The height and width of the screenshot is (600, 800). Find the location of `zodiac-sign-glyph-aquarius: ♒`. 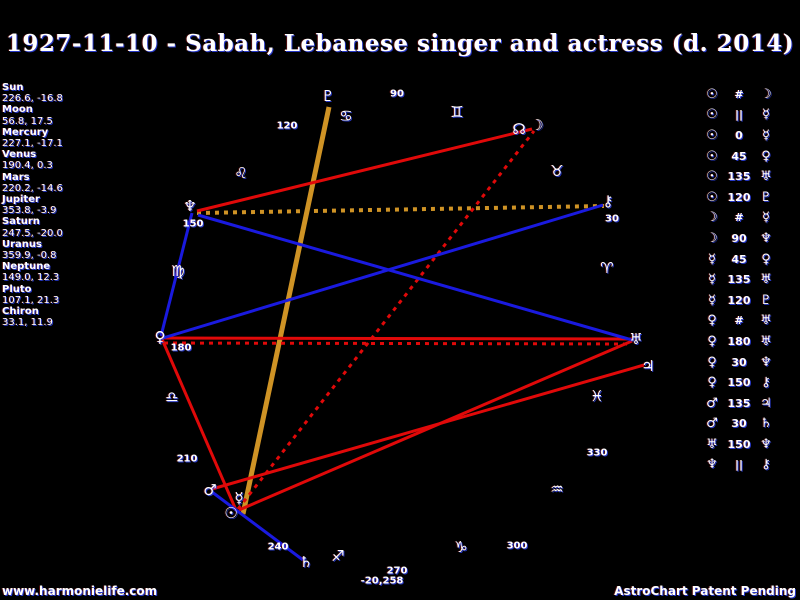

zodiac-sign-glyph-aquarius: ♒ is located at coordinates (557, 489).